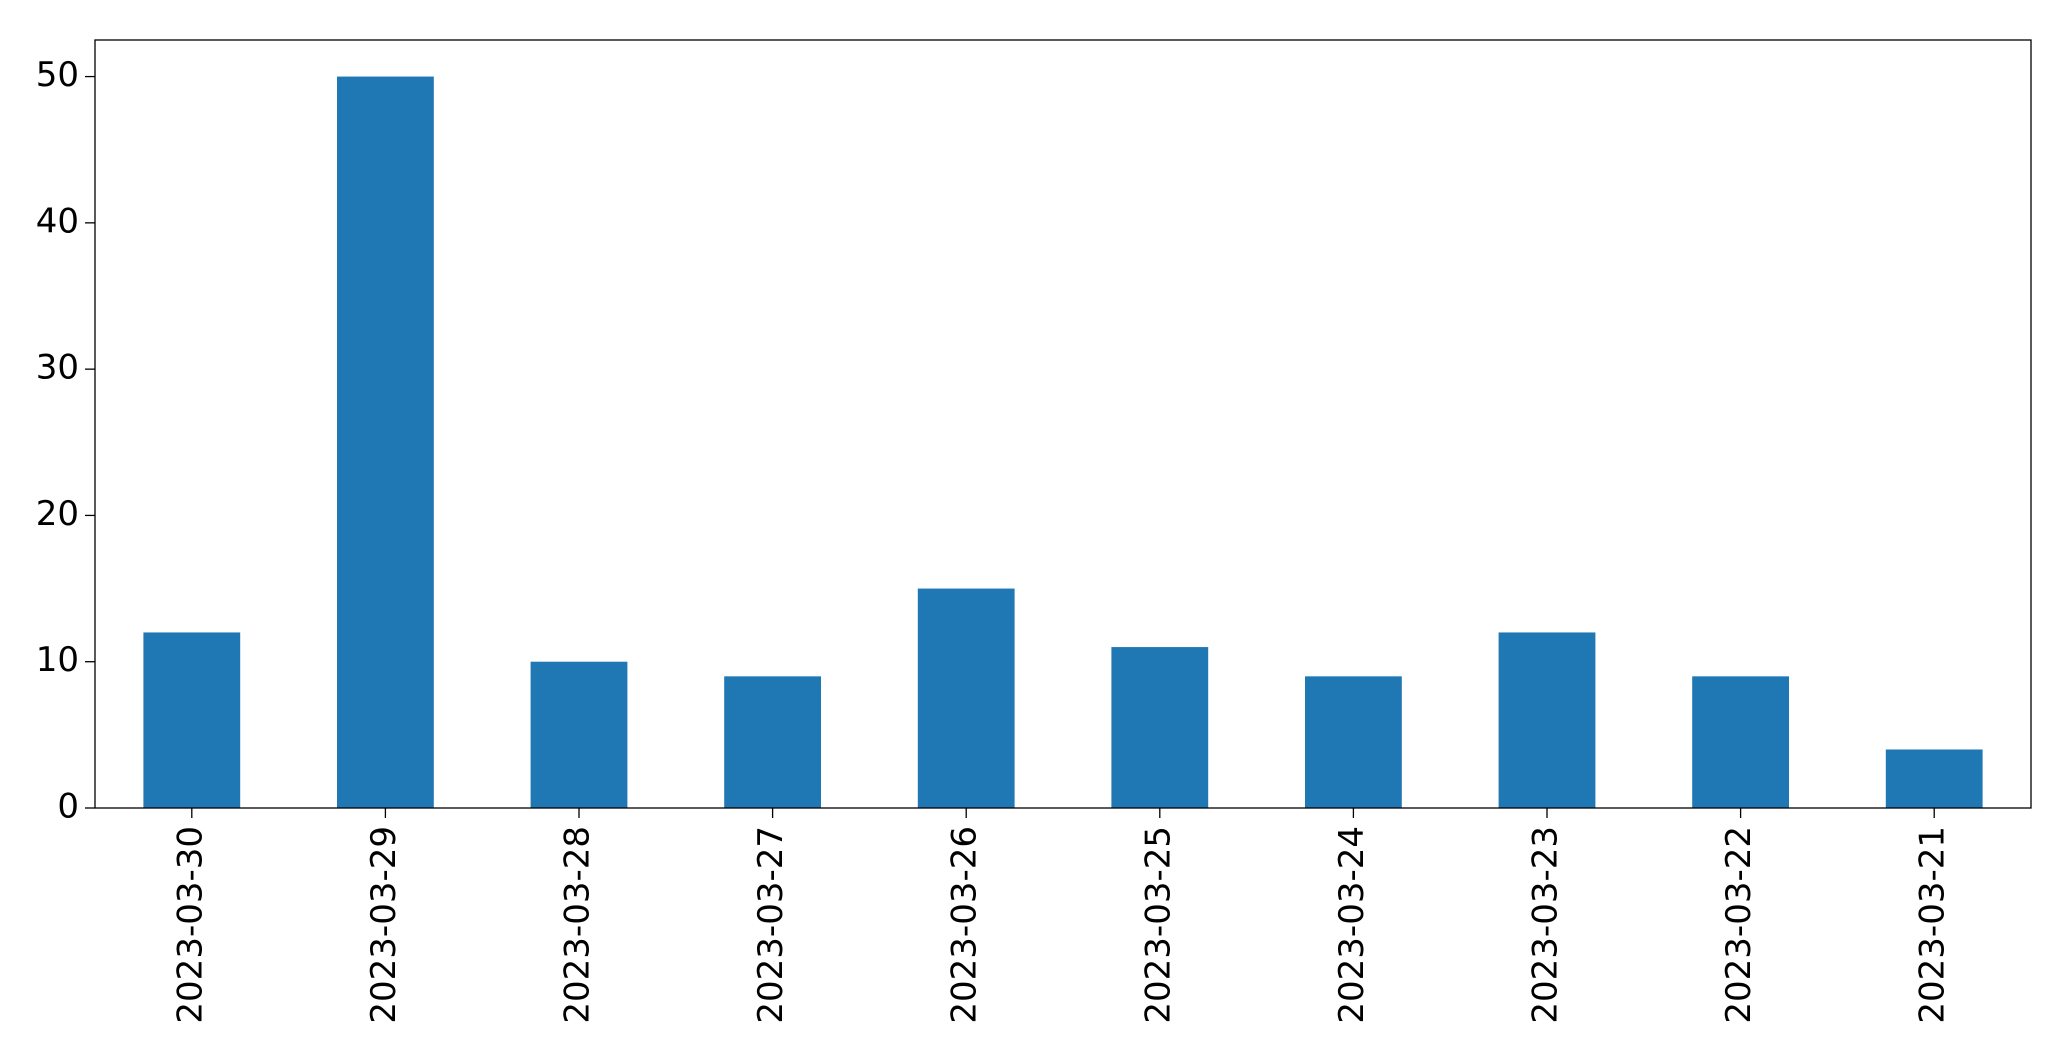  What do you see at coordinates (57, 75) in the screenshot?
I see `y-tick-label: 50` at bounding box center [57, 75].